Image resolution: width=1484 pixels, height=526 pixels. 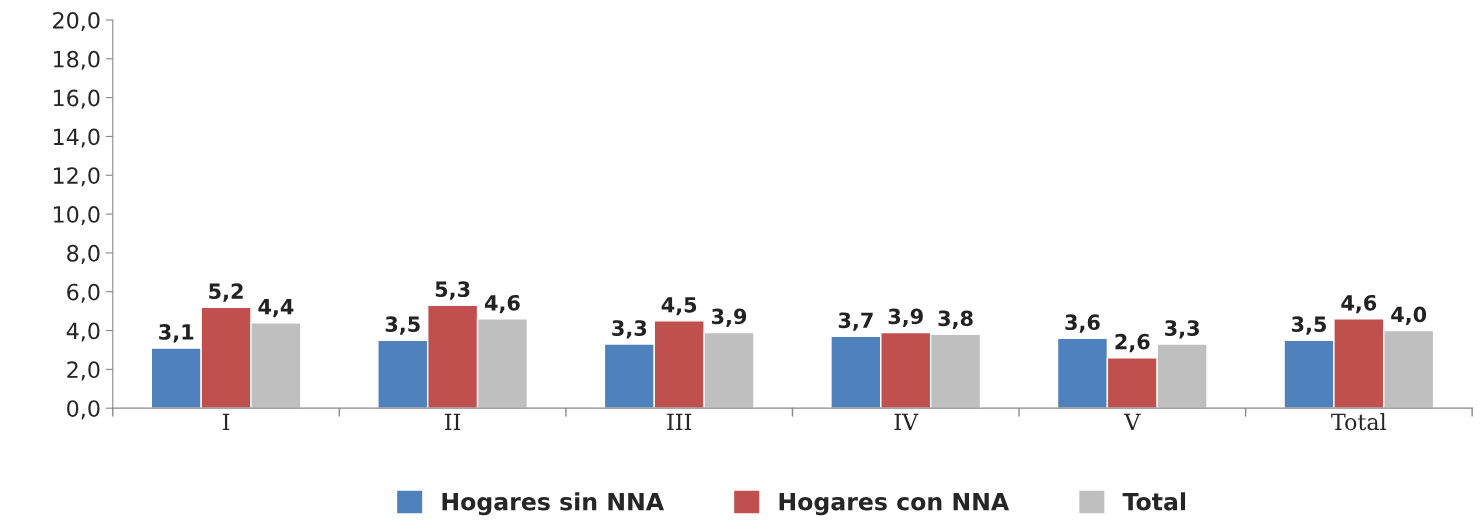 What do you see at coordinates (453, 421) in the screenshot?
I see `x-tick-label: II` at bounding box center [453, 421].